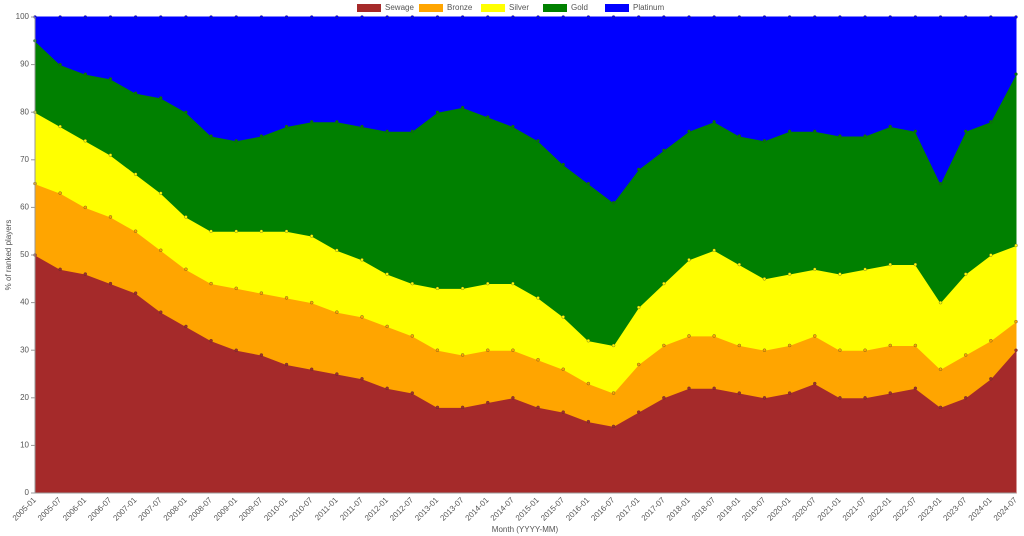 The height and width of the screenshot is (536, 1024). I want to click on x-tick-label: 2014-01, so click(478, 509).